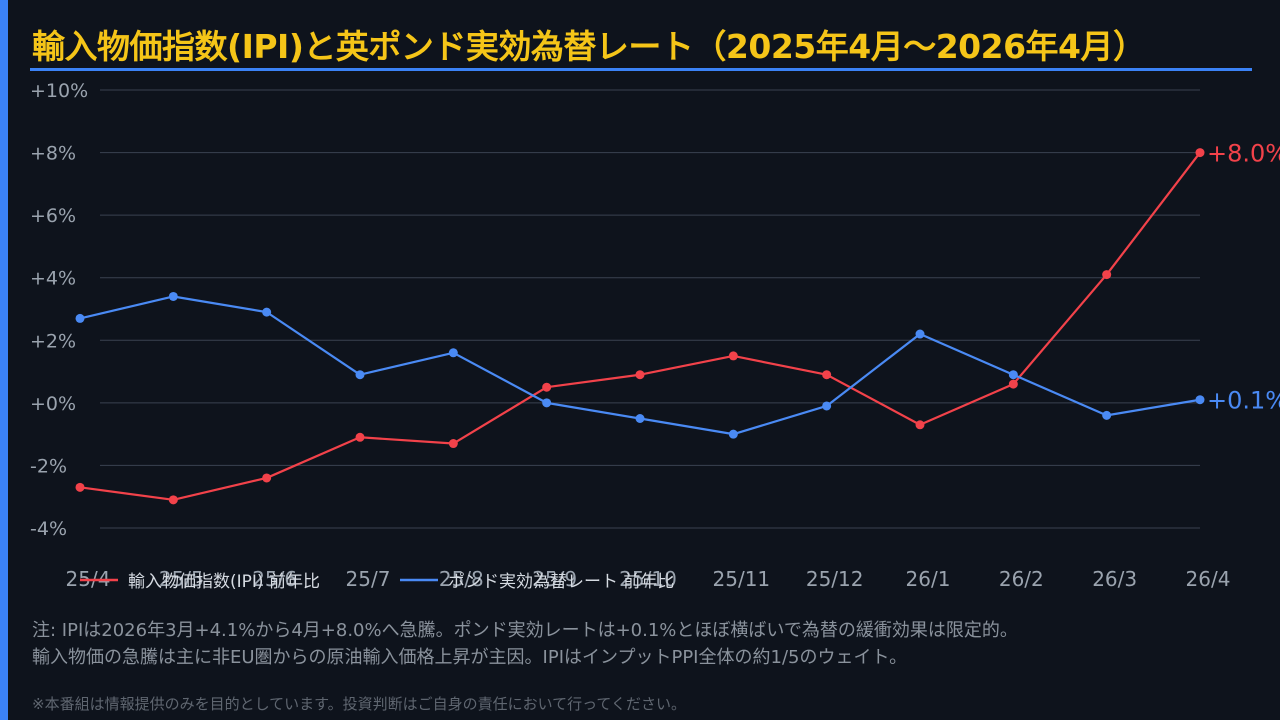  Describe the element at coordinates (641, 69) in the screenshot. I see `title-underline` at that location.